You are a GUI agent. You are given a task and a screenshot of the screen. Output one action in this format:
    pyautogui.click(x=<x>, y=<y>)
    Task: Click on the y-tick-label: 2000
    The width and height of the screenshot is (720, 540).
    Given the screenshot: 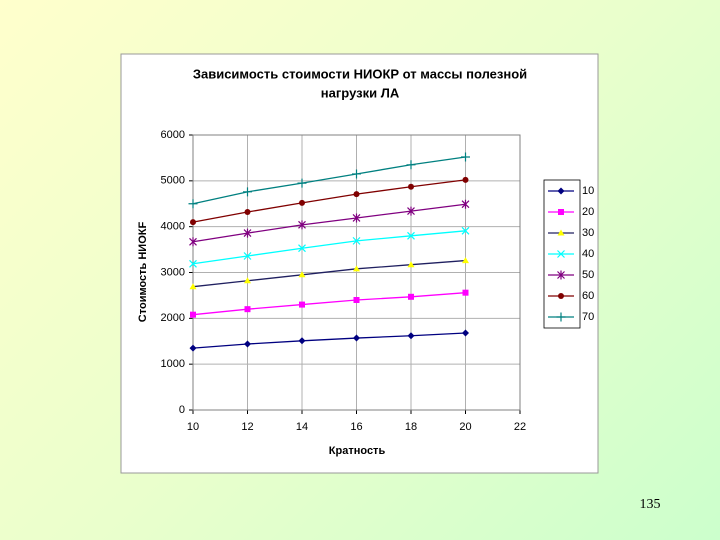 What is the action you would take?
    pyautogui.click(x=173, y=318)
    